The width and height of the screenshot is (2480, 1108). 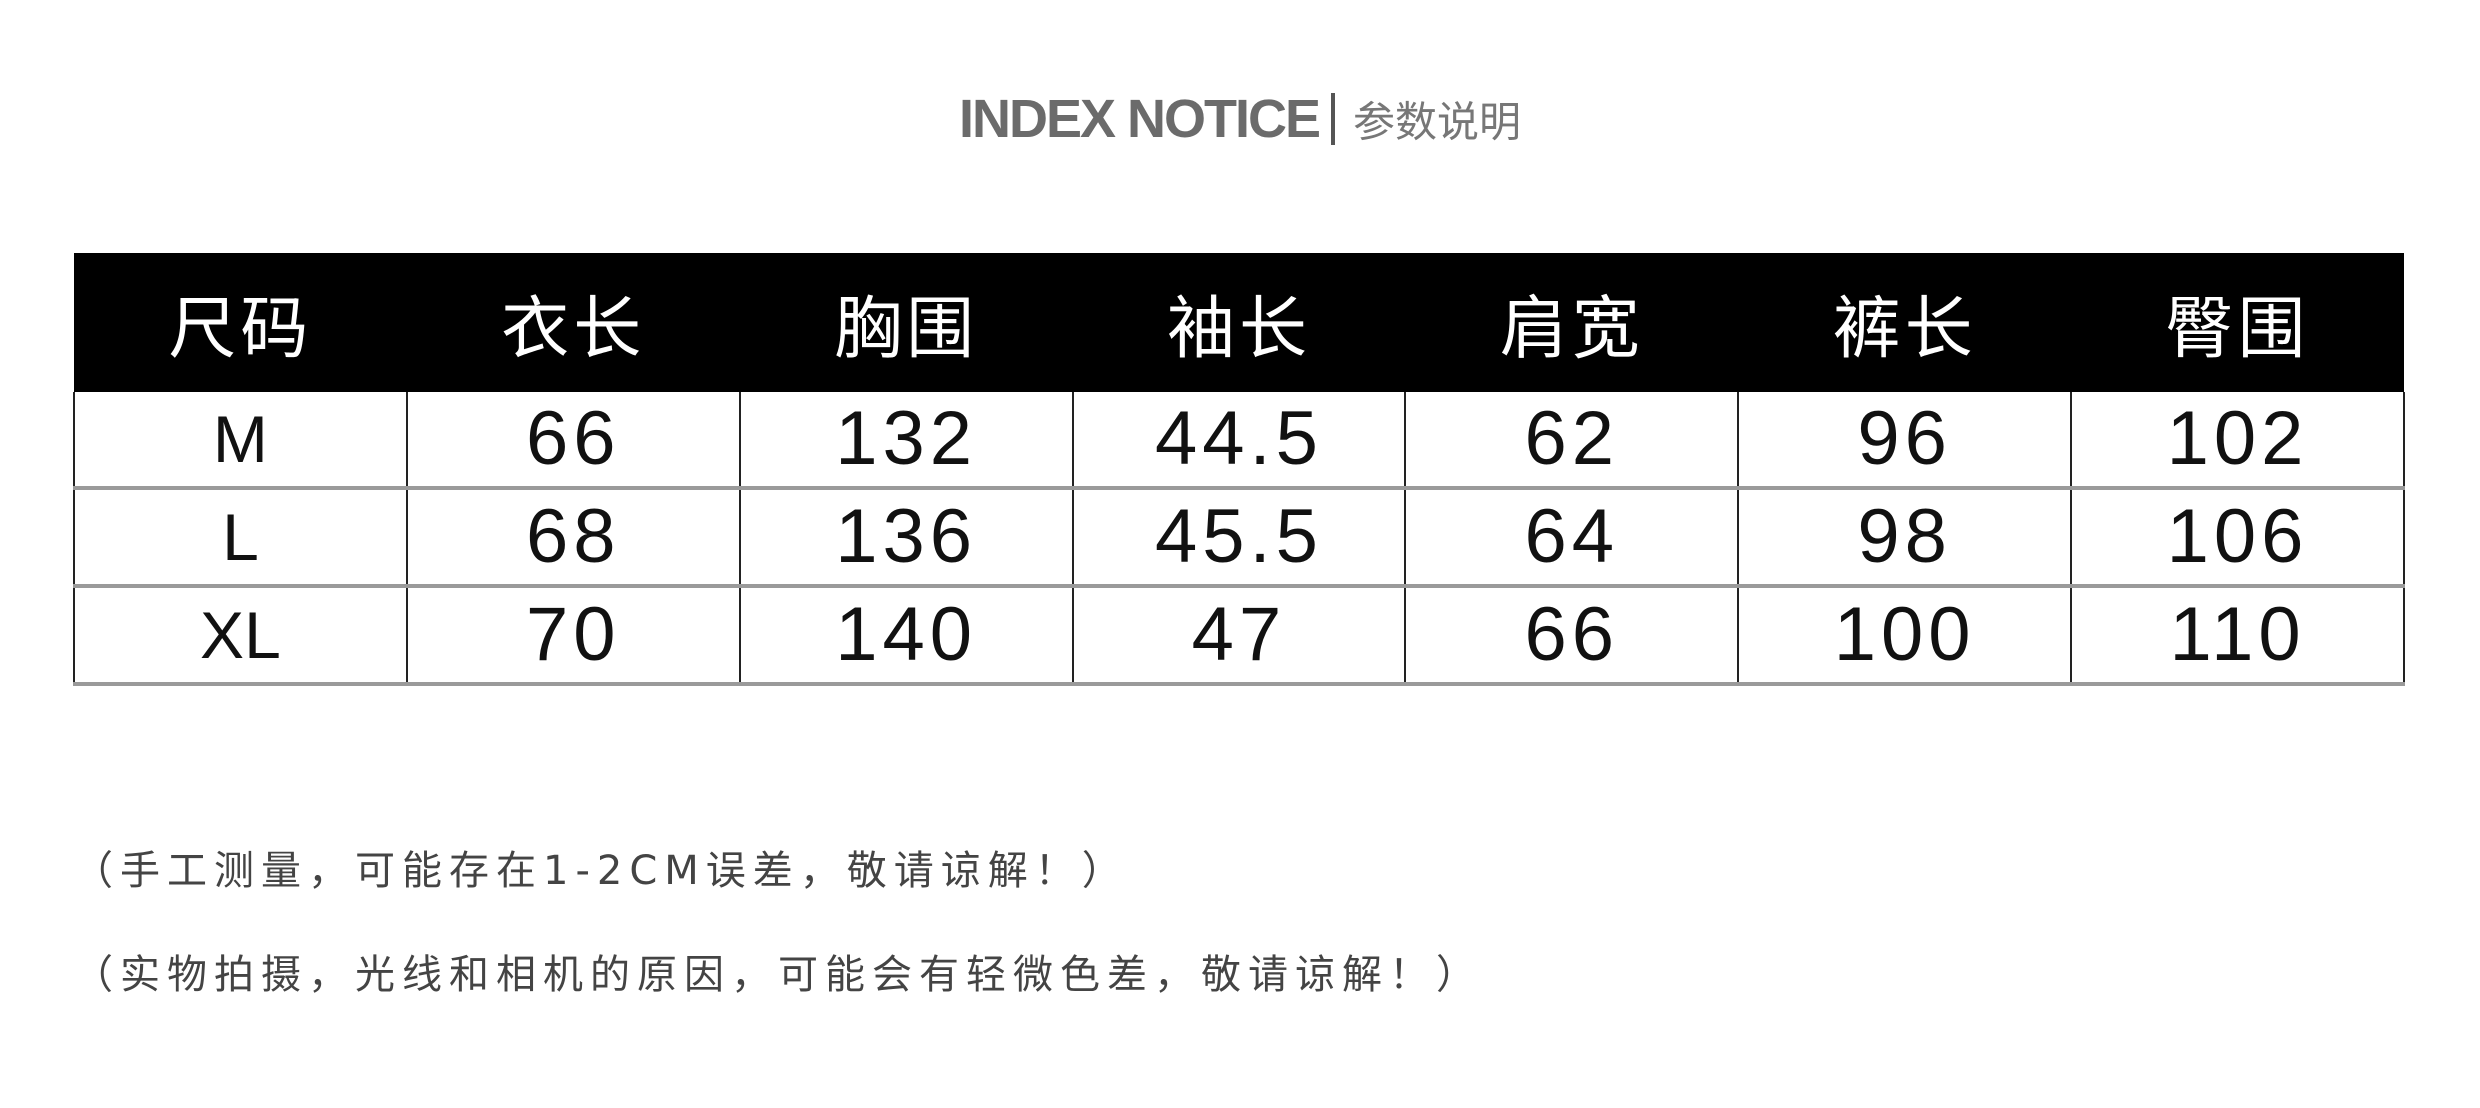 What do you see at coordinates (2237, 538) in the screenshot?
I see `cell: 106` at bounding box center [2237, 538].